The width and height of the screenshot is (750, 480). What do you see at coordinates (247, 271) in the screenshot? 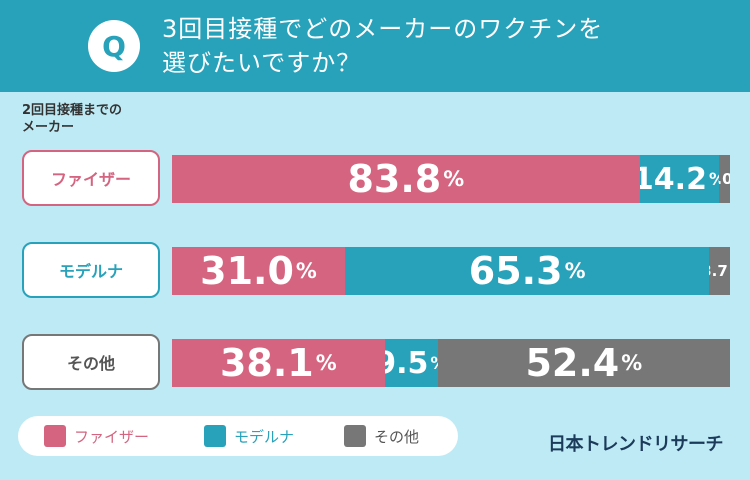
I see `data-label-moderna-pfizer: 31.0` at bounding box center [247, 271].